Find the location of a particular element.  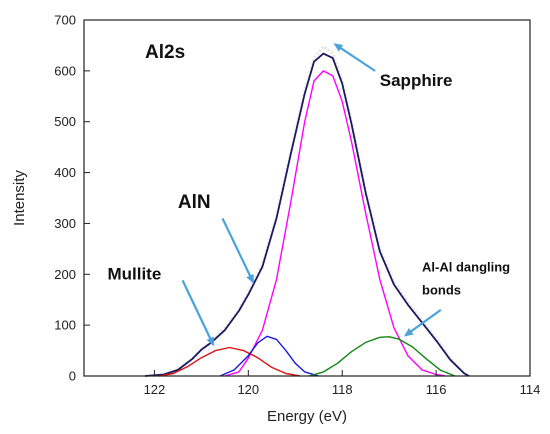

annotation-label-3: Mullite is located at coordinates (134, 273).